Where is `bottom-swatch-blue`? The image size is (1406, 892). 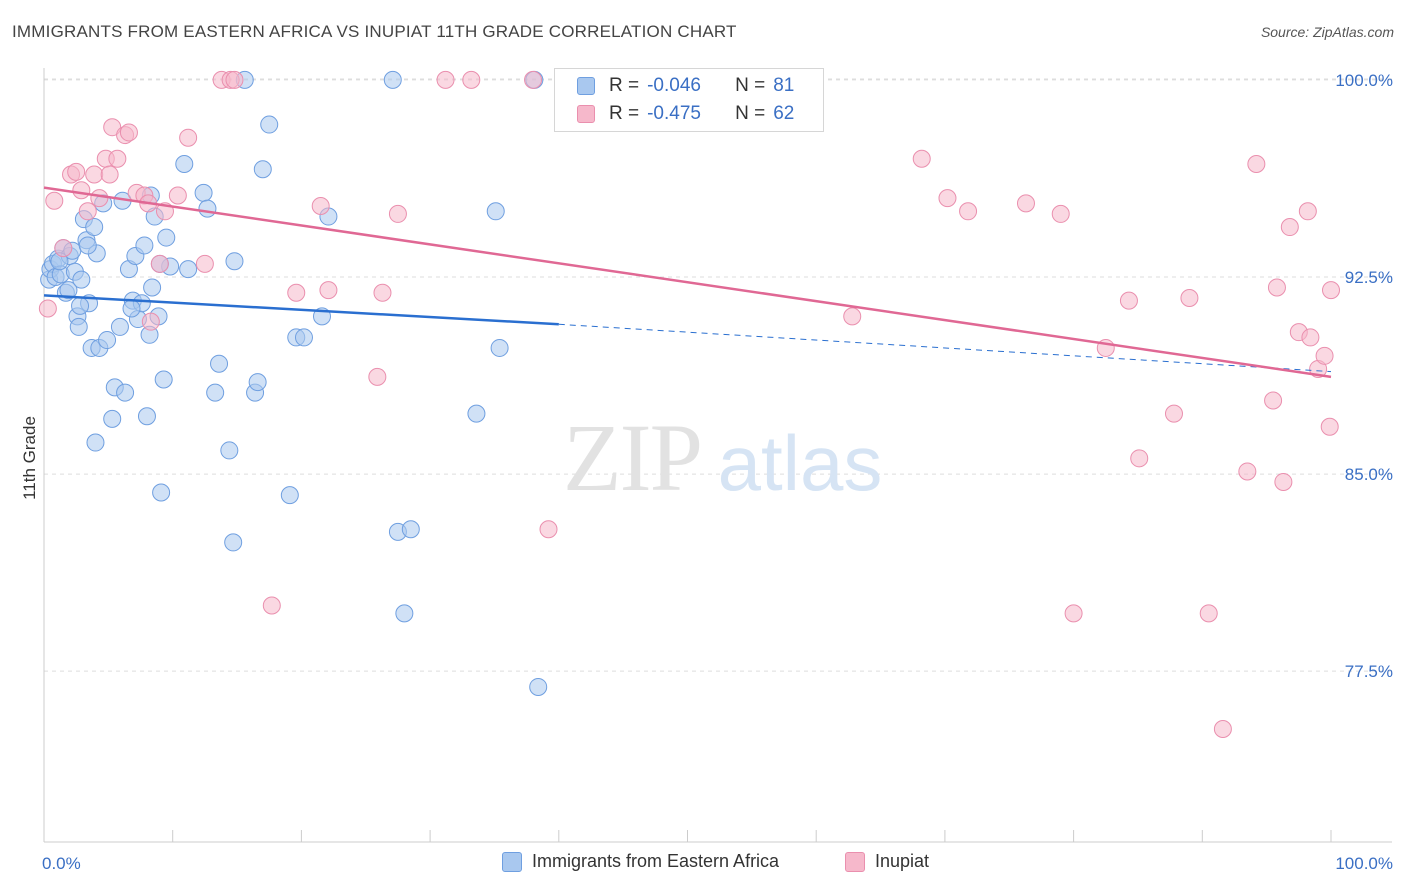
bottom-swatch-blue is located at coordinates (512, 861).